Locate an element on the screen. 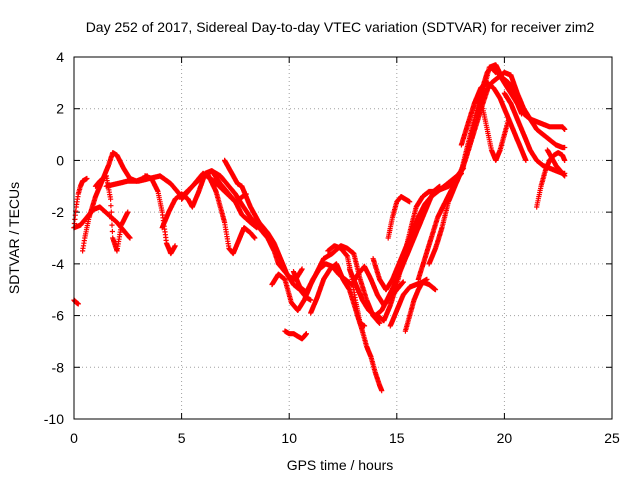 The width and height of the screenshot is (640, 480). y-tick-label: -2 is located at coordinates (58, 212).